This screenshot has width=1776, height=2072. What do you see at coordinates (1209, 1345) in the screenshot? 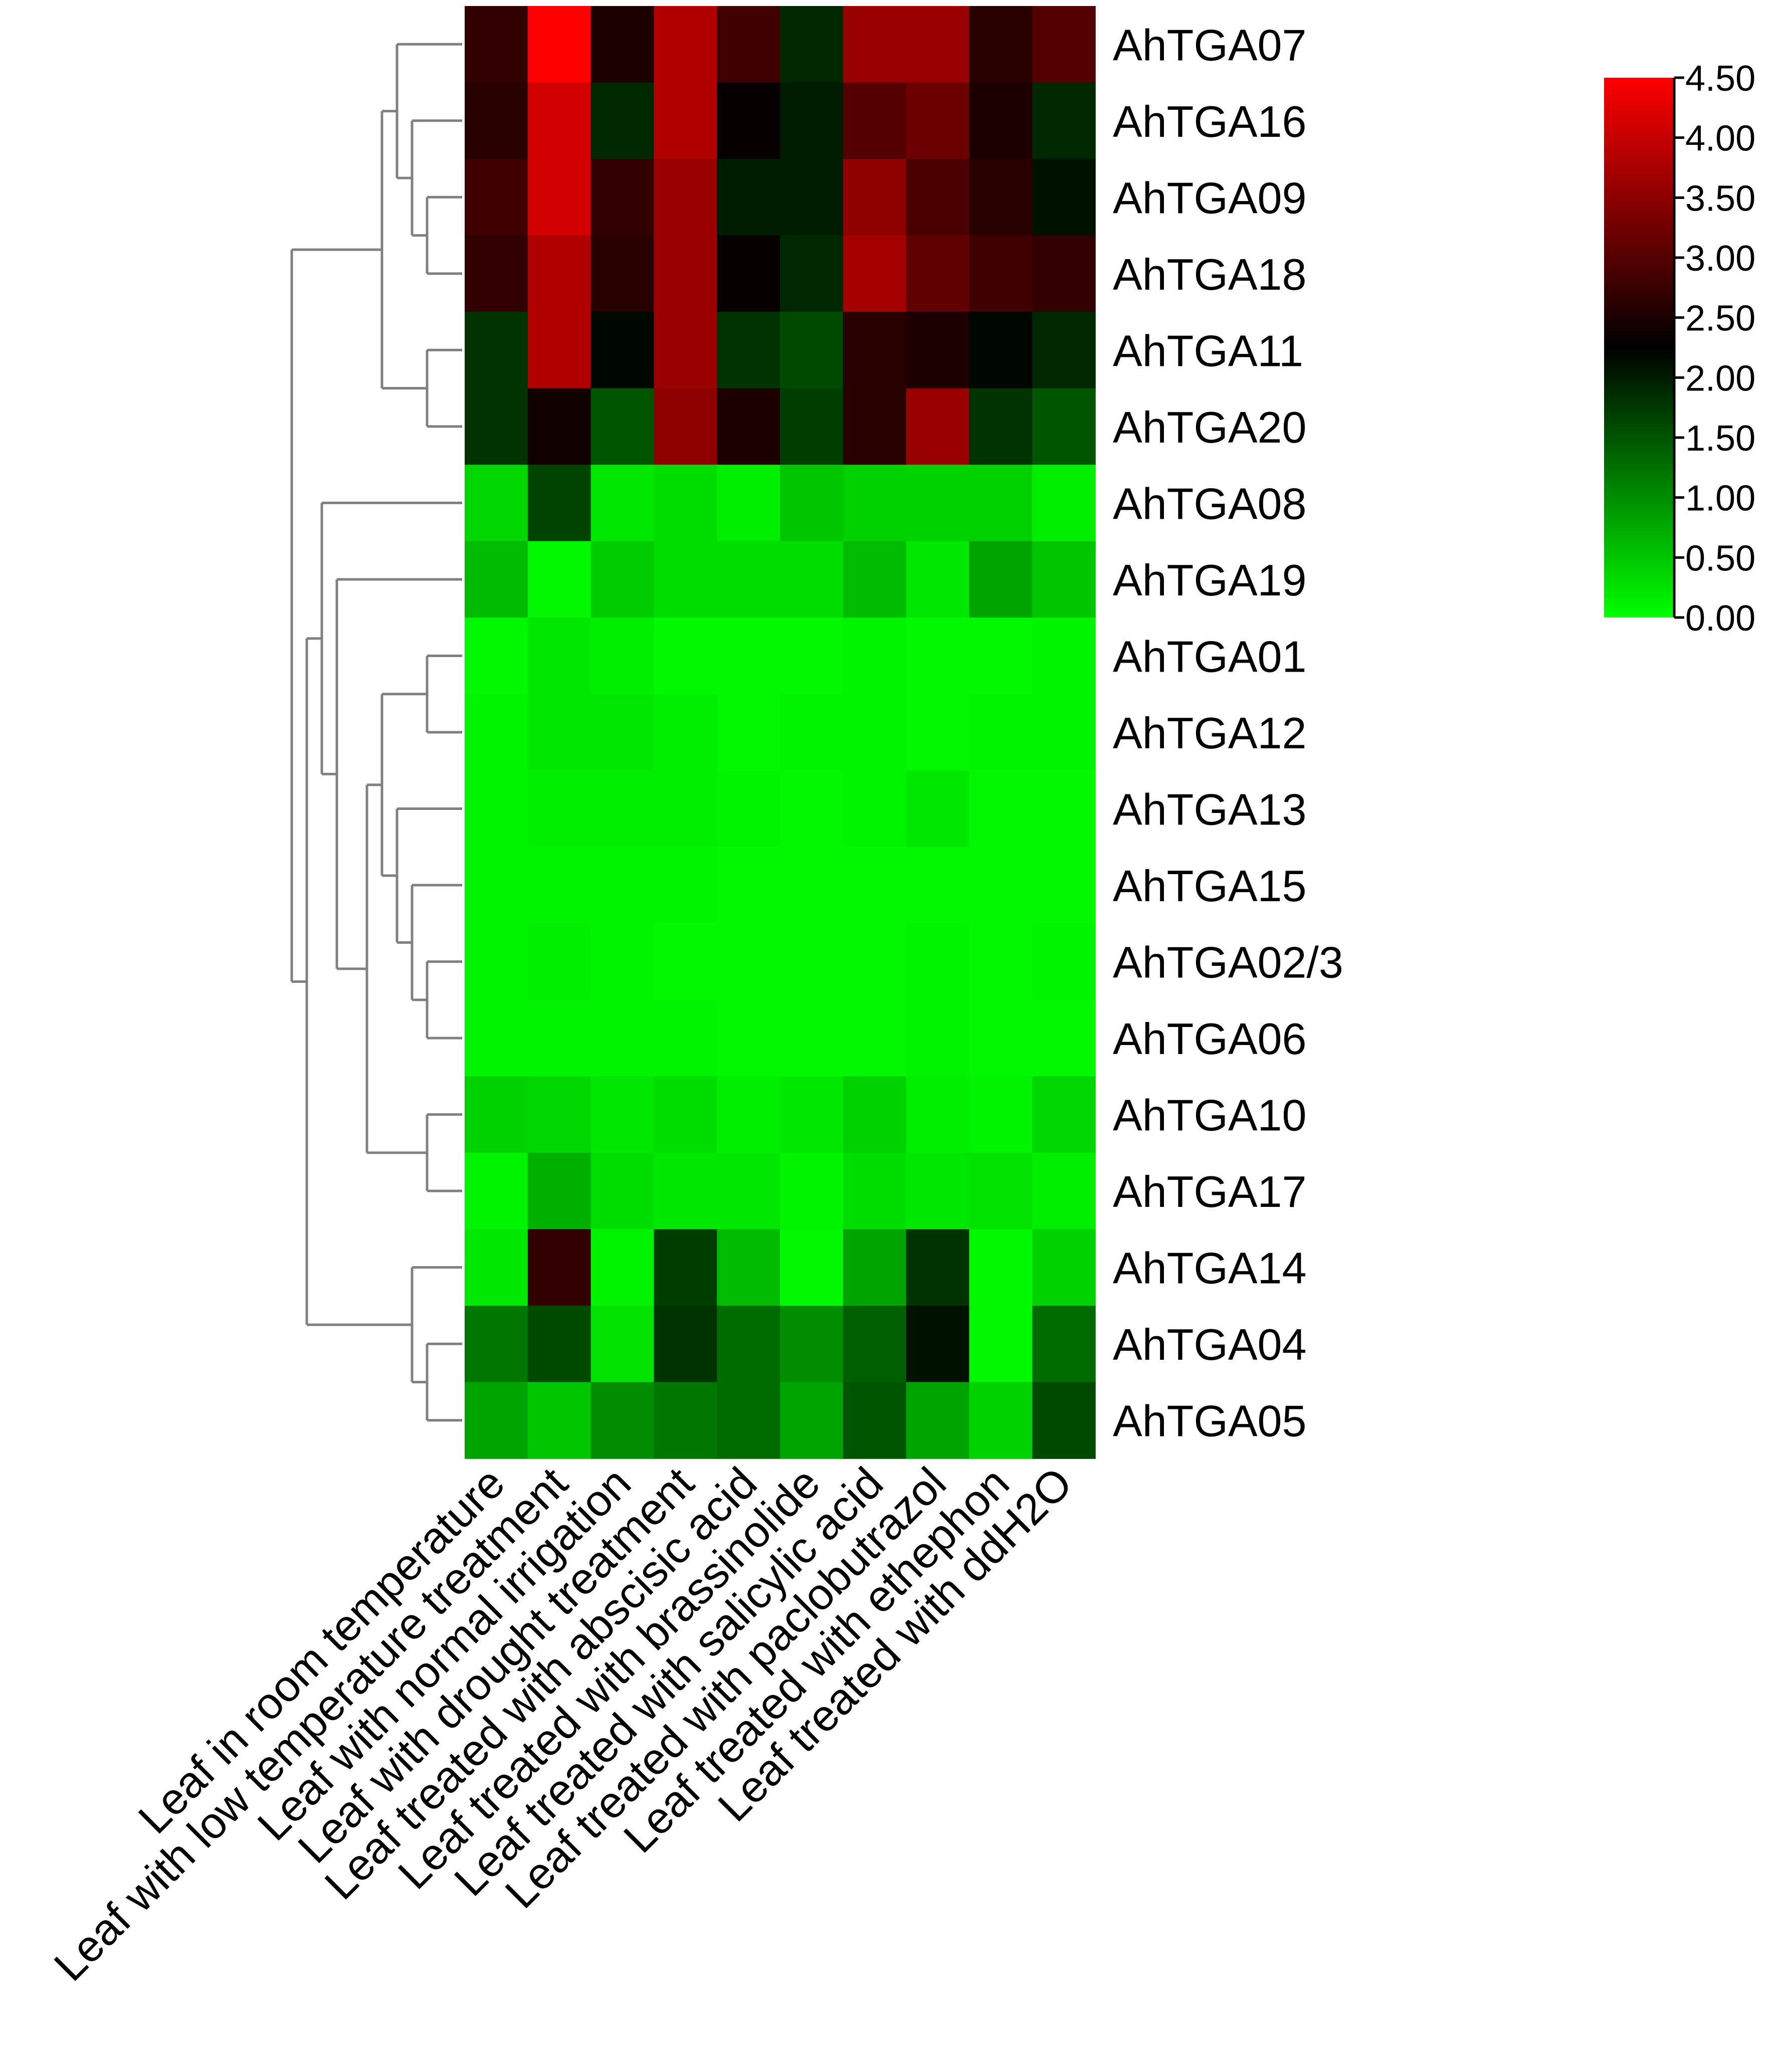
I see `row-label: AhTGA04` at bounding box center [1209, 1345].